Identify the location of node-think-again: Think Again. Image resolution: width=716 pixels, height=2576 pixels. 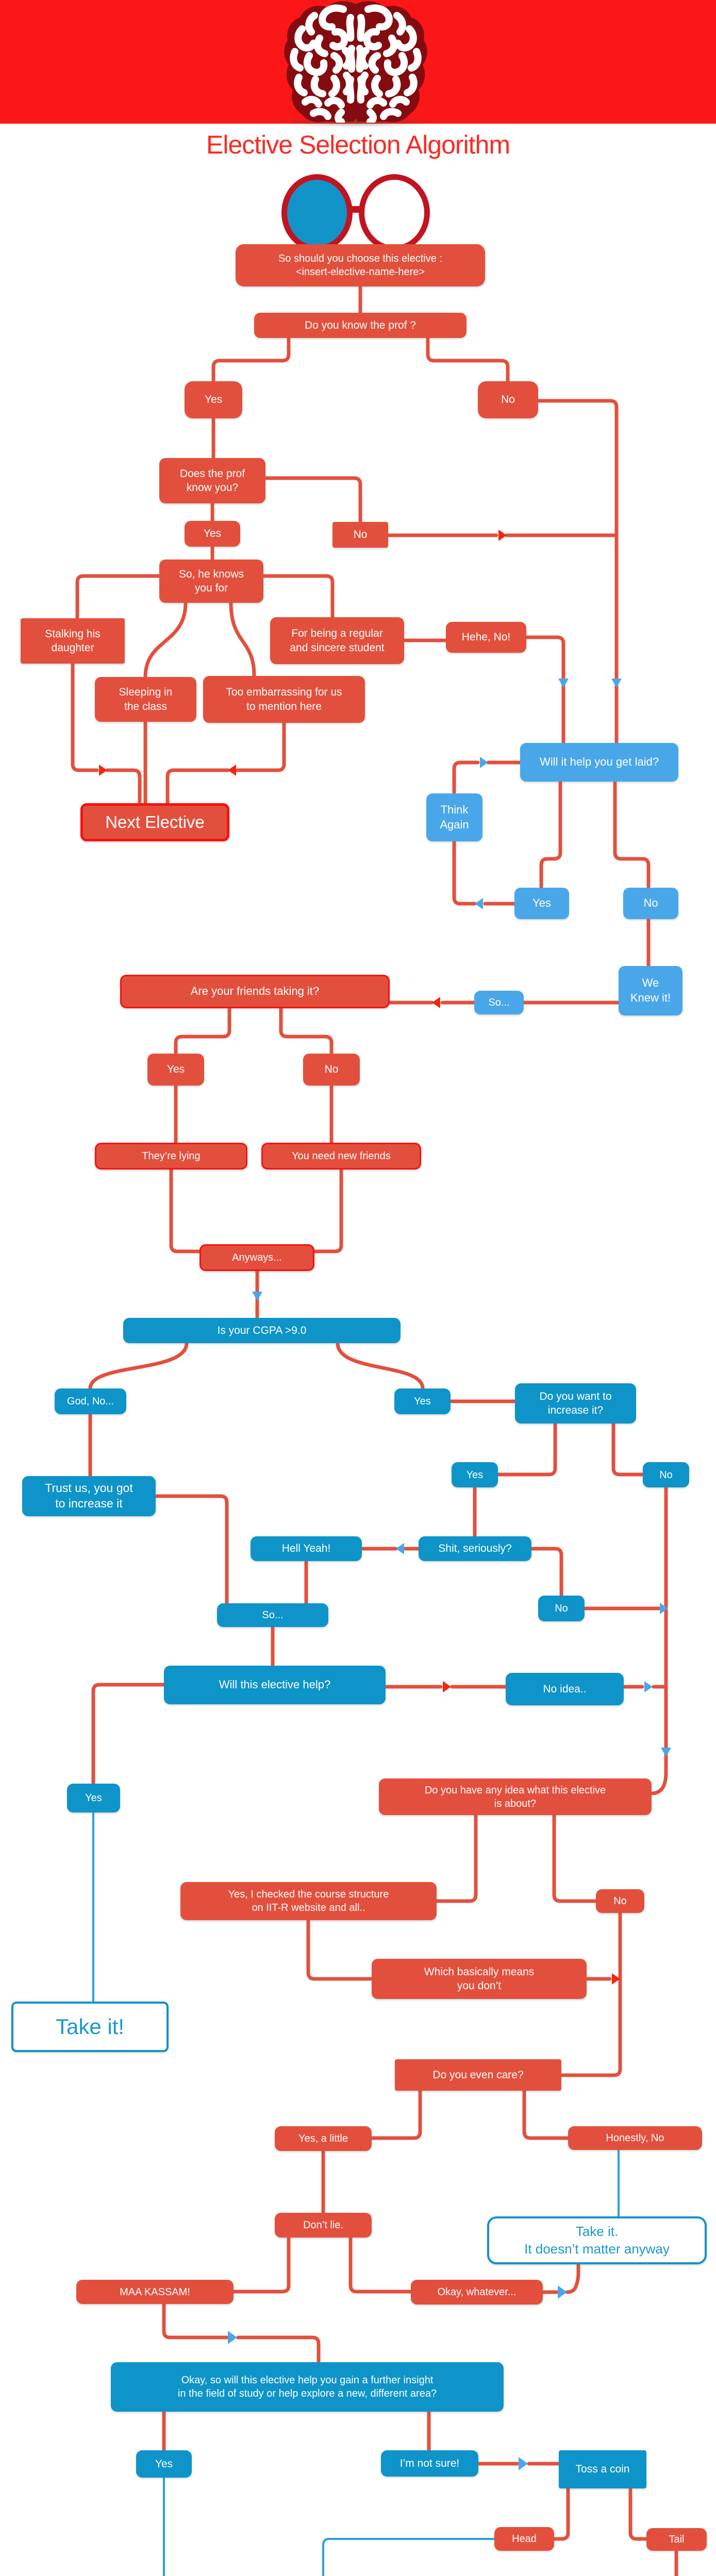
(454, 817).